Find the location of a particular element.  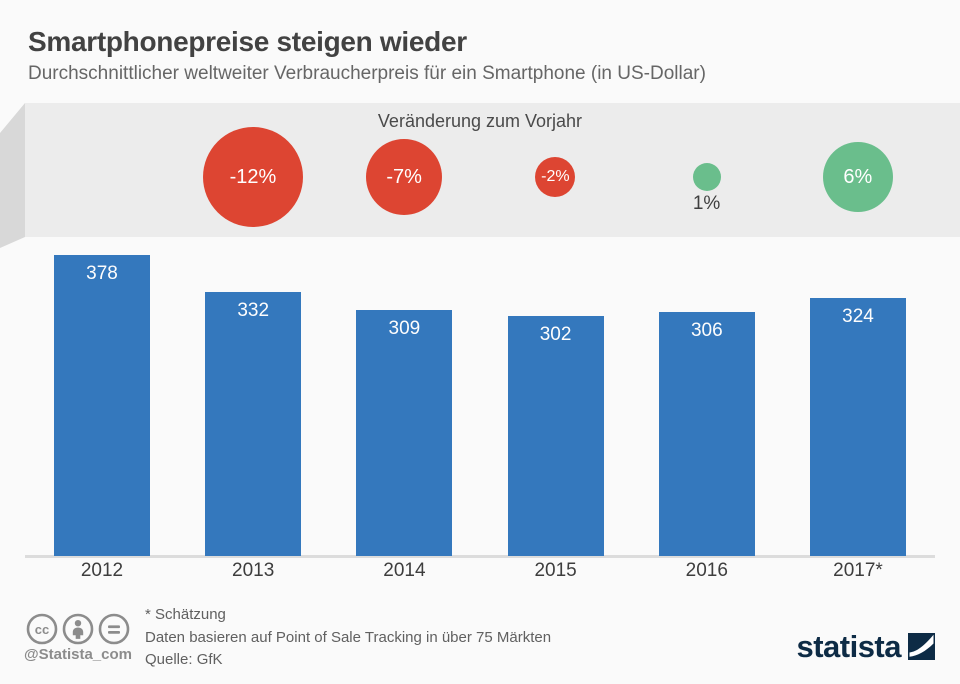

ribbon-fold-icon is located at coordinates (12, 175).